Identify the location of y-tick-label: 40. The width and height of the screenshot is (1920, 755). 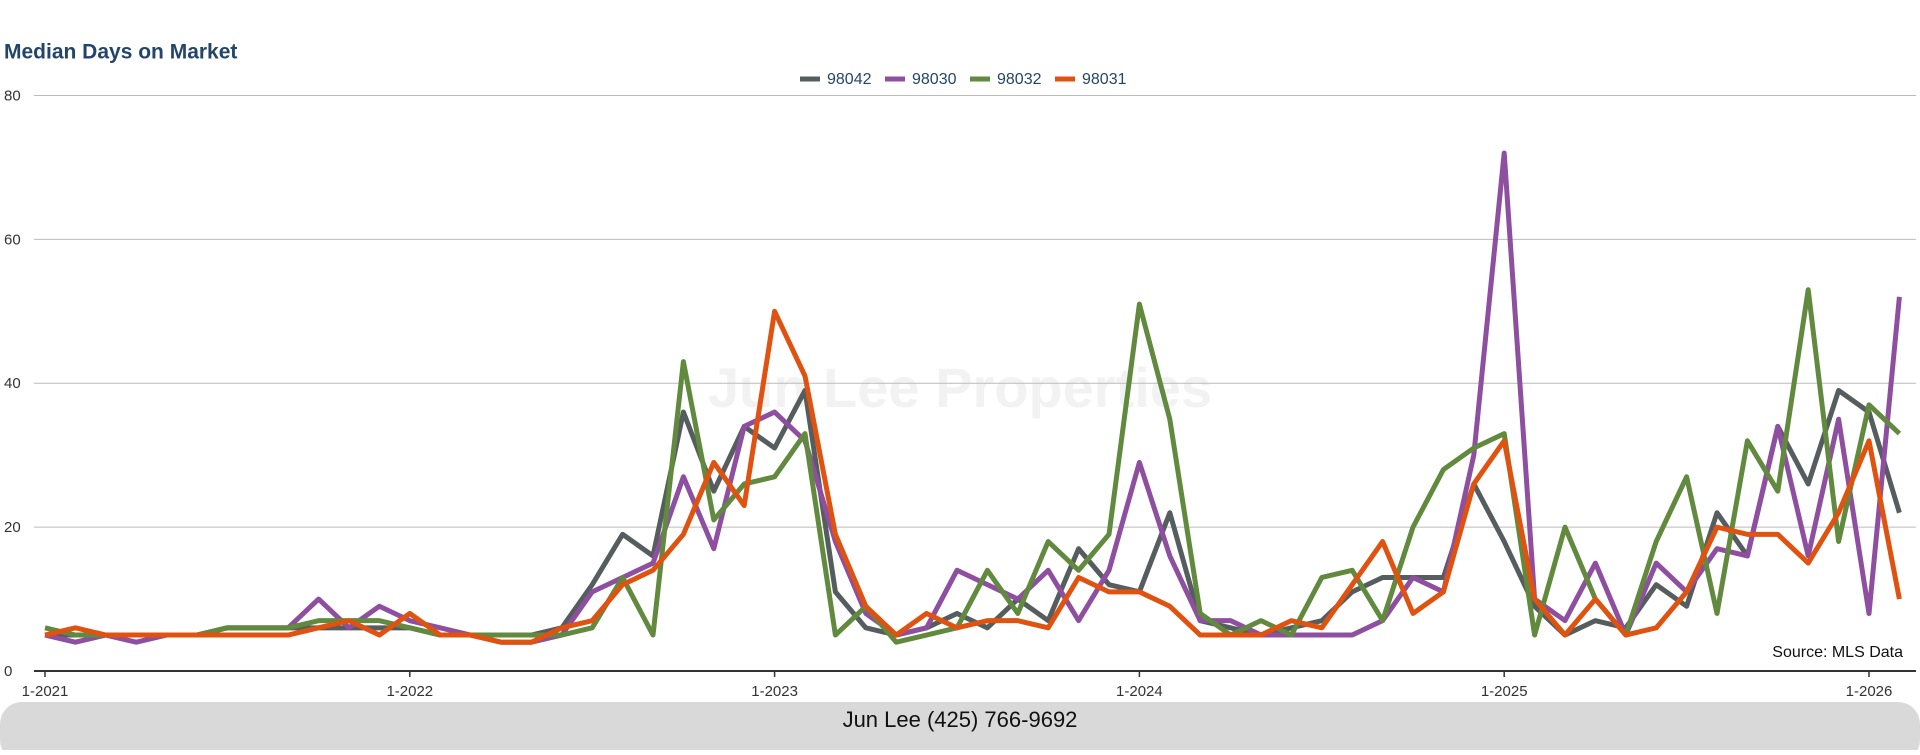
(12, 383).